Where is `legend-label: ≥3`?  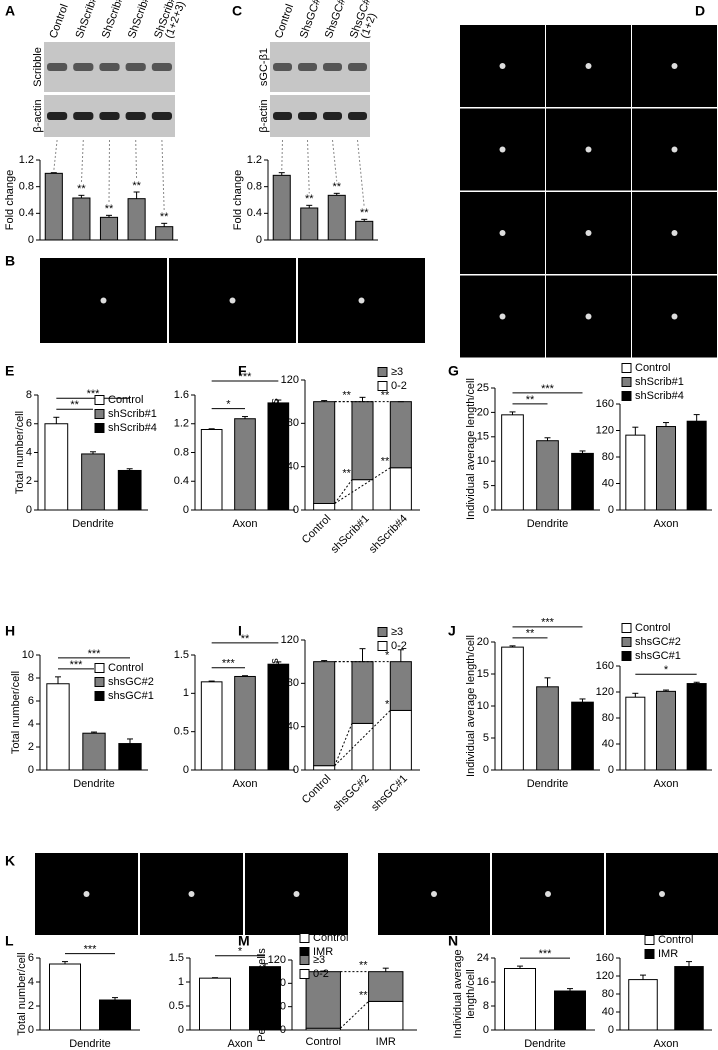 legend-label: ≥3 is located at coordinates (397, 372).